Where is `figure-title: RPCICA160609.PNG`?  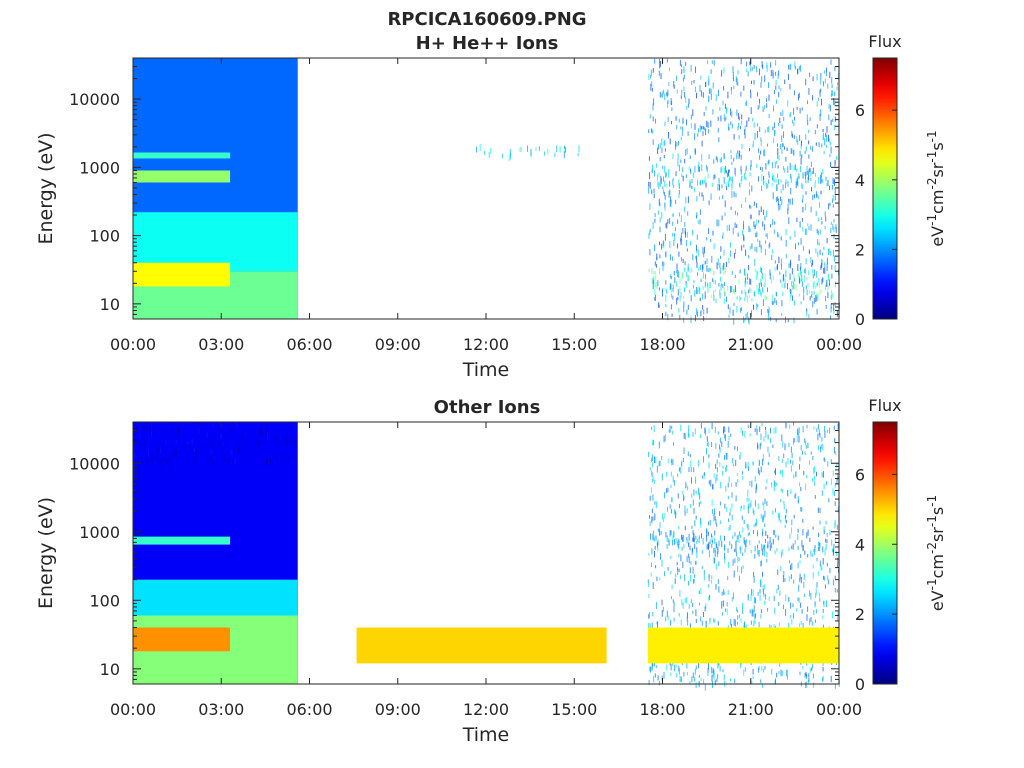 figure-title: RPCICA160609.PNG is located at coordinates (486, 19).